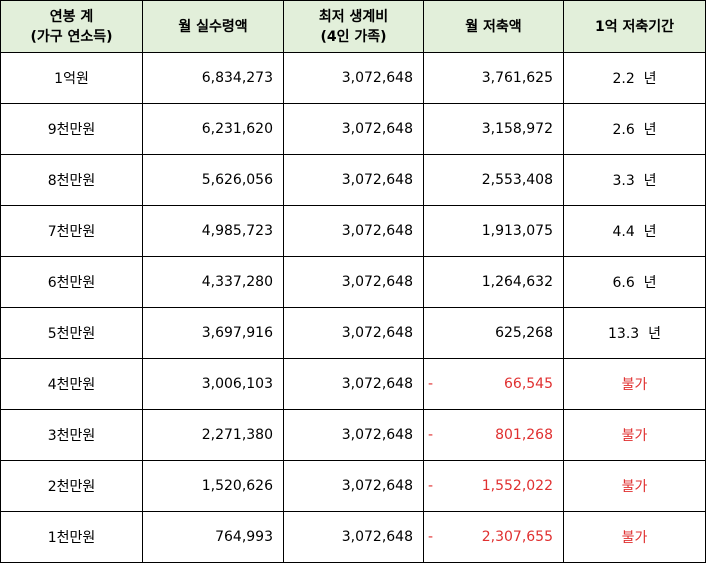 This screenshot has width=706, height=563. Describe the element at coordinates (71, 36) in the screenshot. I see `header-salary-line2: (가구 연소득)` at that location.